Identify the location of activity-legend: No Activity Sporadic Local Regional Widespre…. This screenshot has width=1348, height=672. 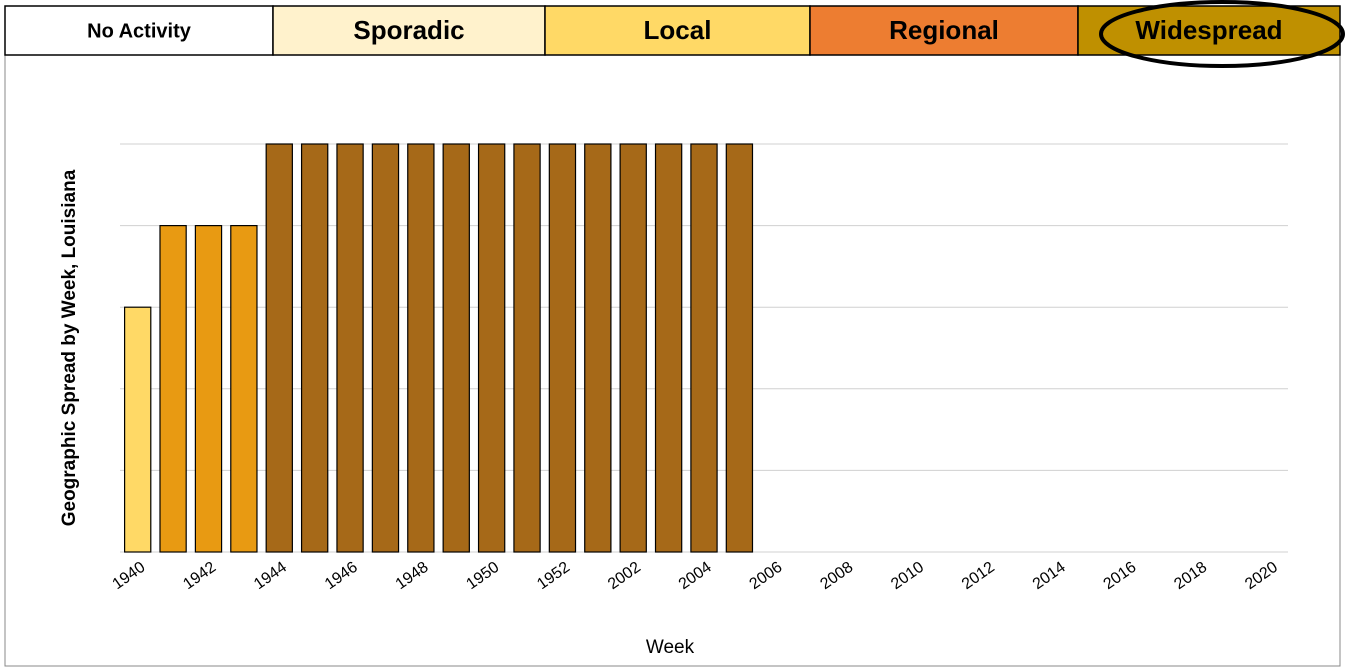
(672, 30).